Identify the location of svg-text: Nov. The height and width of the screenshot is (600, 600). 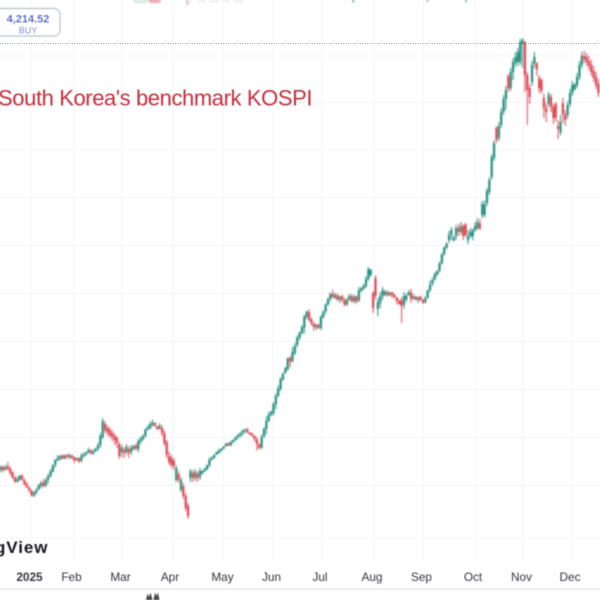
(521, 577).